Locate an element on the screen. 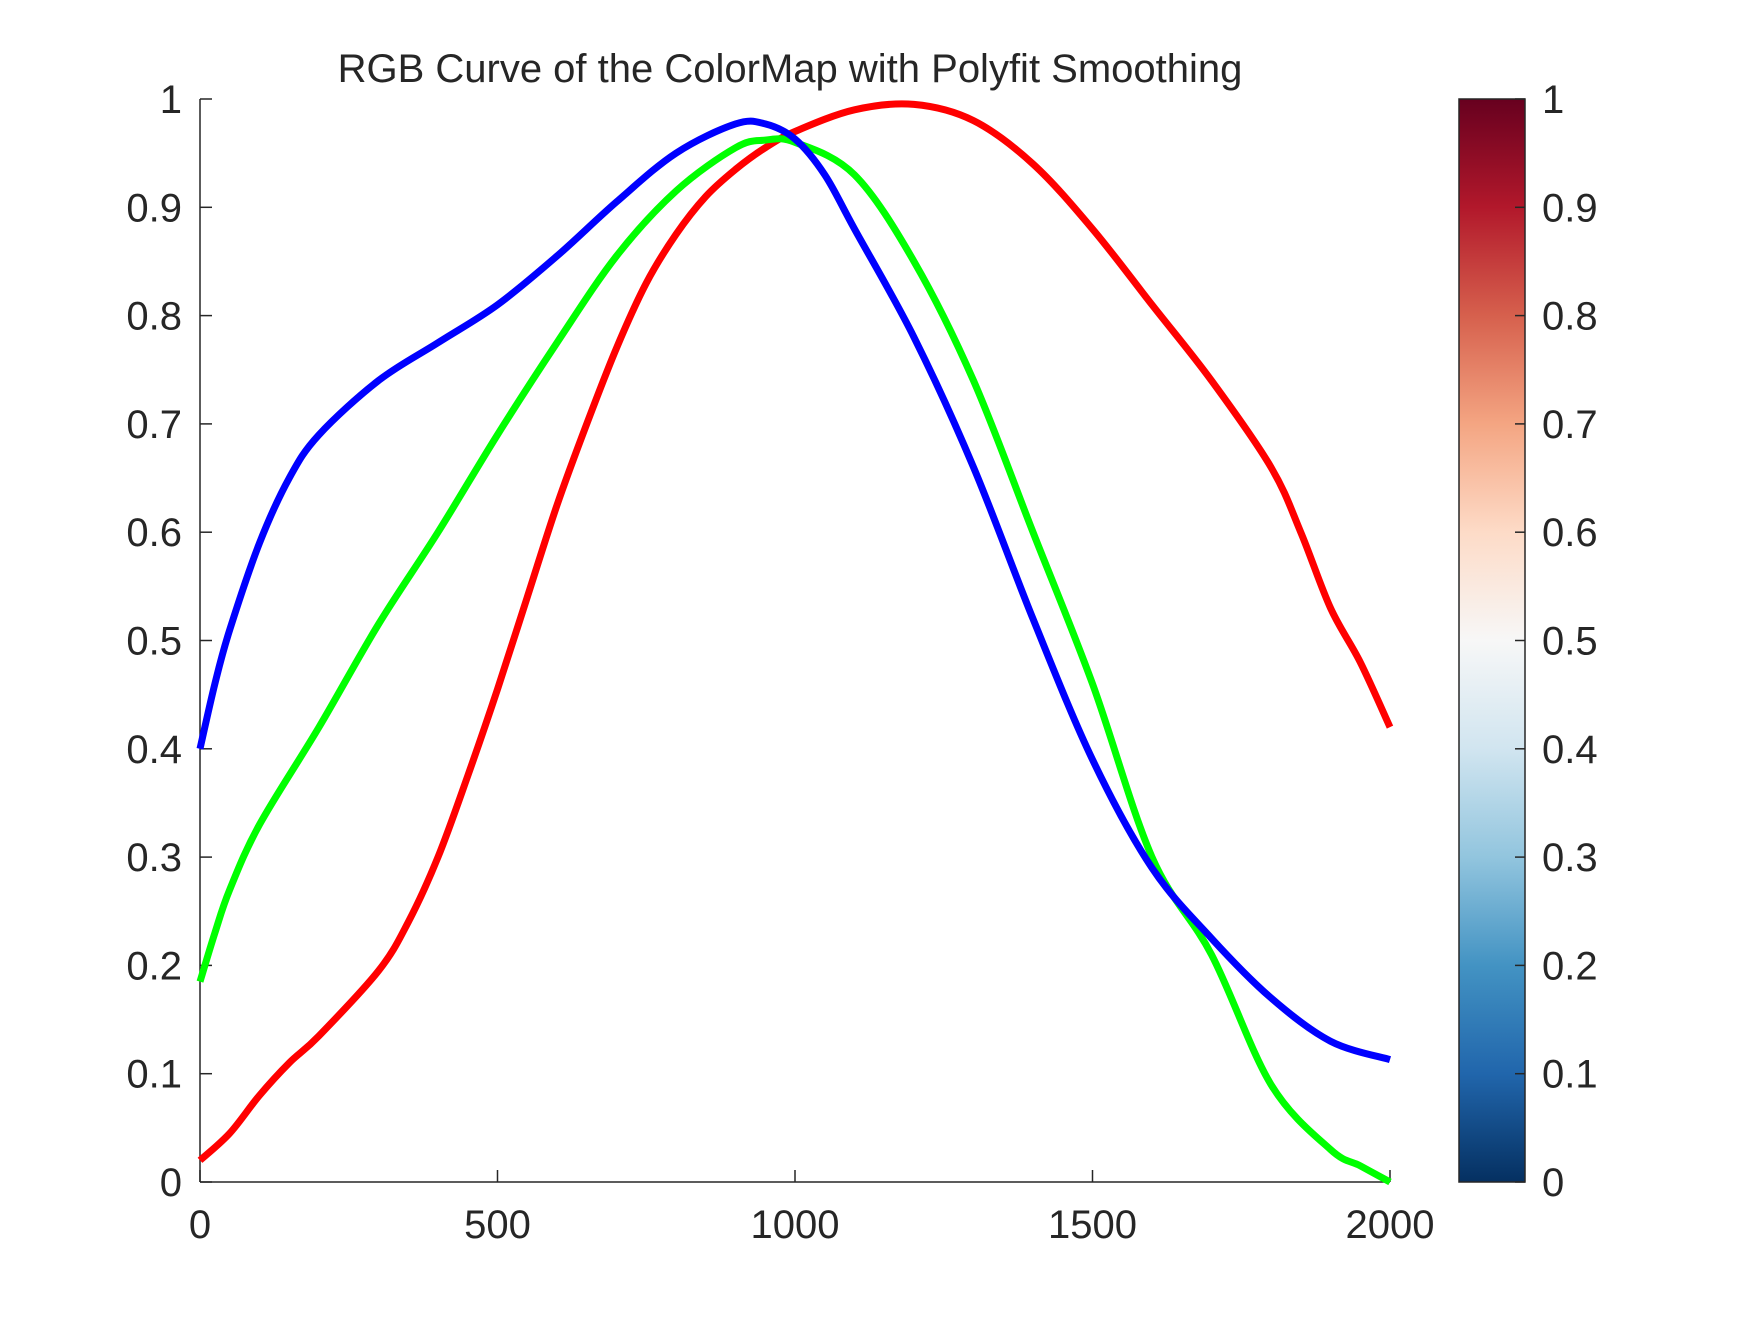 The width and height of the screenshot is (1750, 1318). colorbar-tick-label: 0.4 is located at coordinates (1570, 750).